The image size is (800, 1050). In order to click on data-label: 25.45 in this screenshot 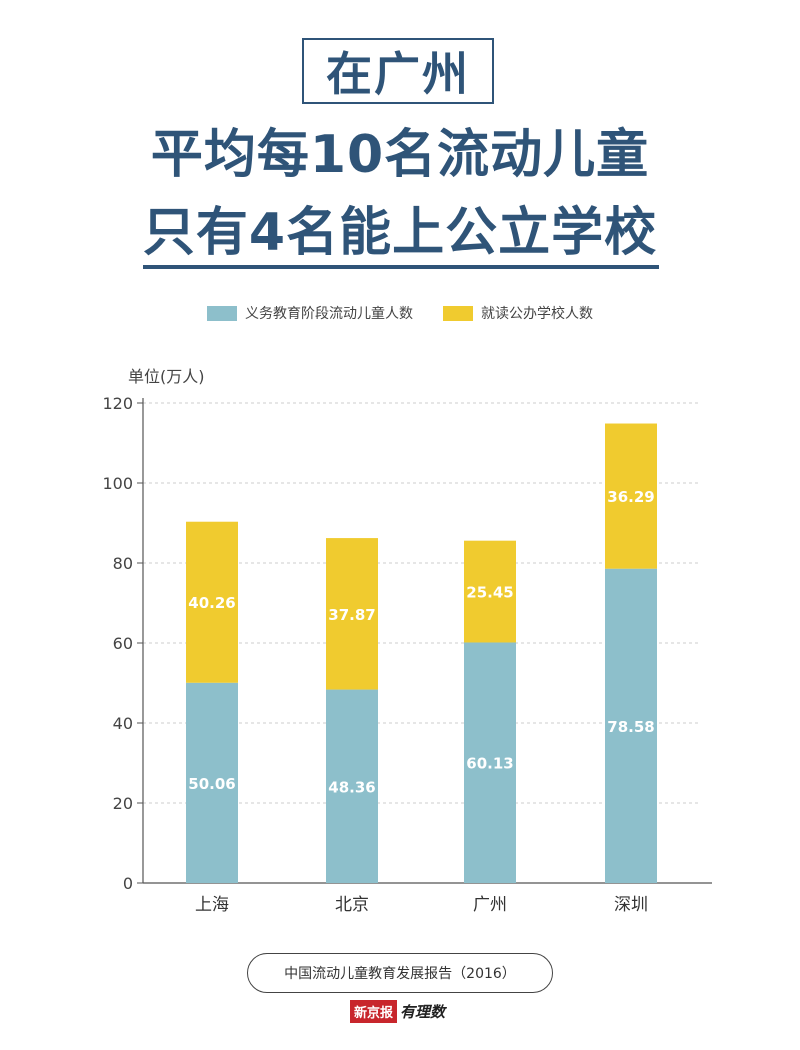, I will do `click(489, 593)`.